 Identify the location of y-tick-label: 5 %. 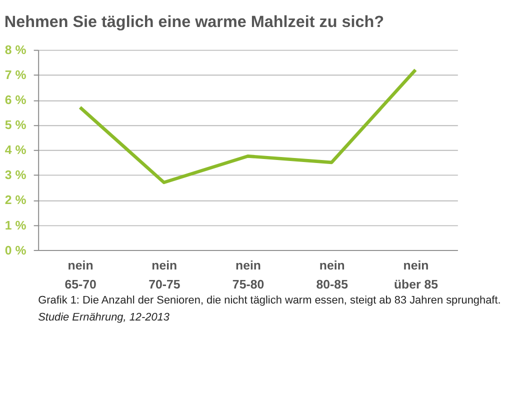
(15, 125).